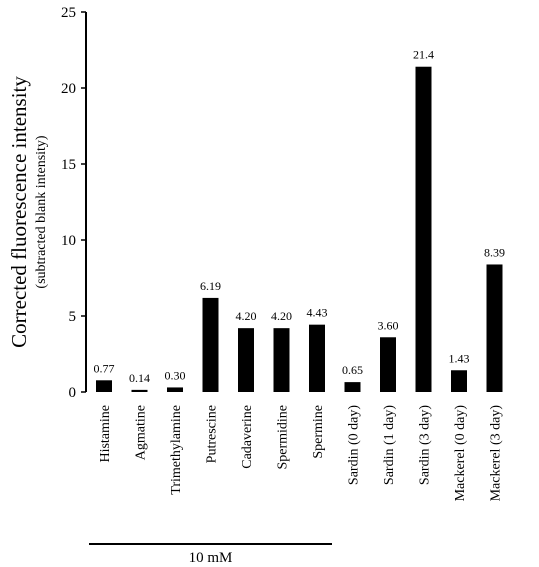 The width and height of the screenshot is (539, 567). Describe the element at coordinates (211, 558) in the screenshot. I see `group-bracket-label: 10 mM` at that location.